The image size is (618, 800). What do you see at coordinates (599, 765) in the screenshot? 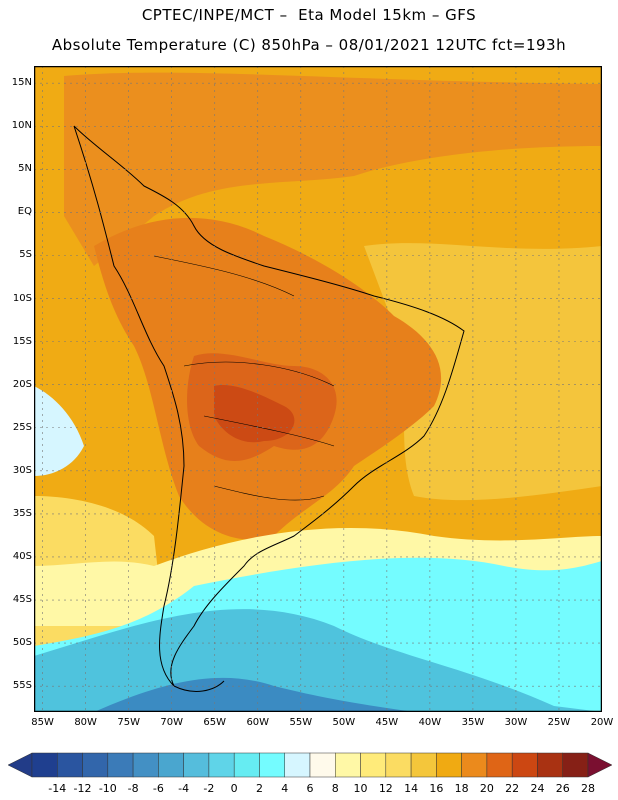
I see `colorbar-over-triangle` at bounding box center [599, 765].